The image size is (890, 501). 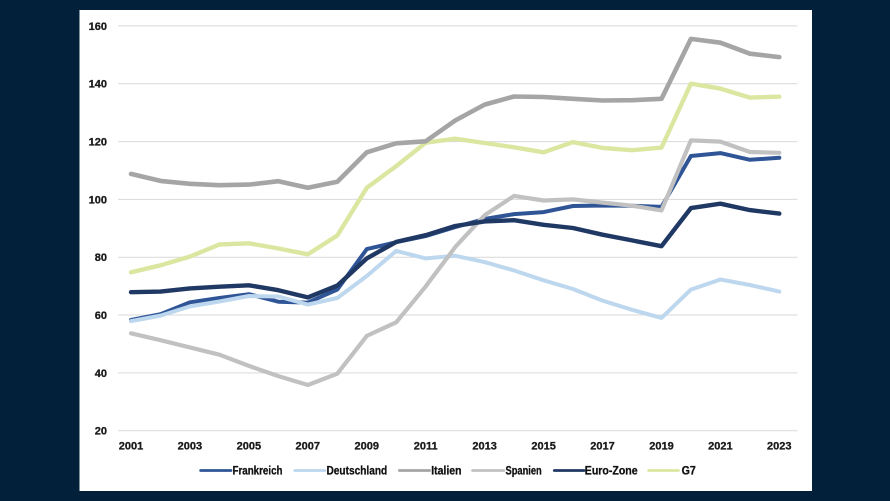 What do you see at coordinates (661, 447) in the screenshot?
I see `svg-text: 2019` at bounding box center [661, 447].